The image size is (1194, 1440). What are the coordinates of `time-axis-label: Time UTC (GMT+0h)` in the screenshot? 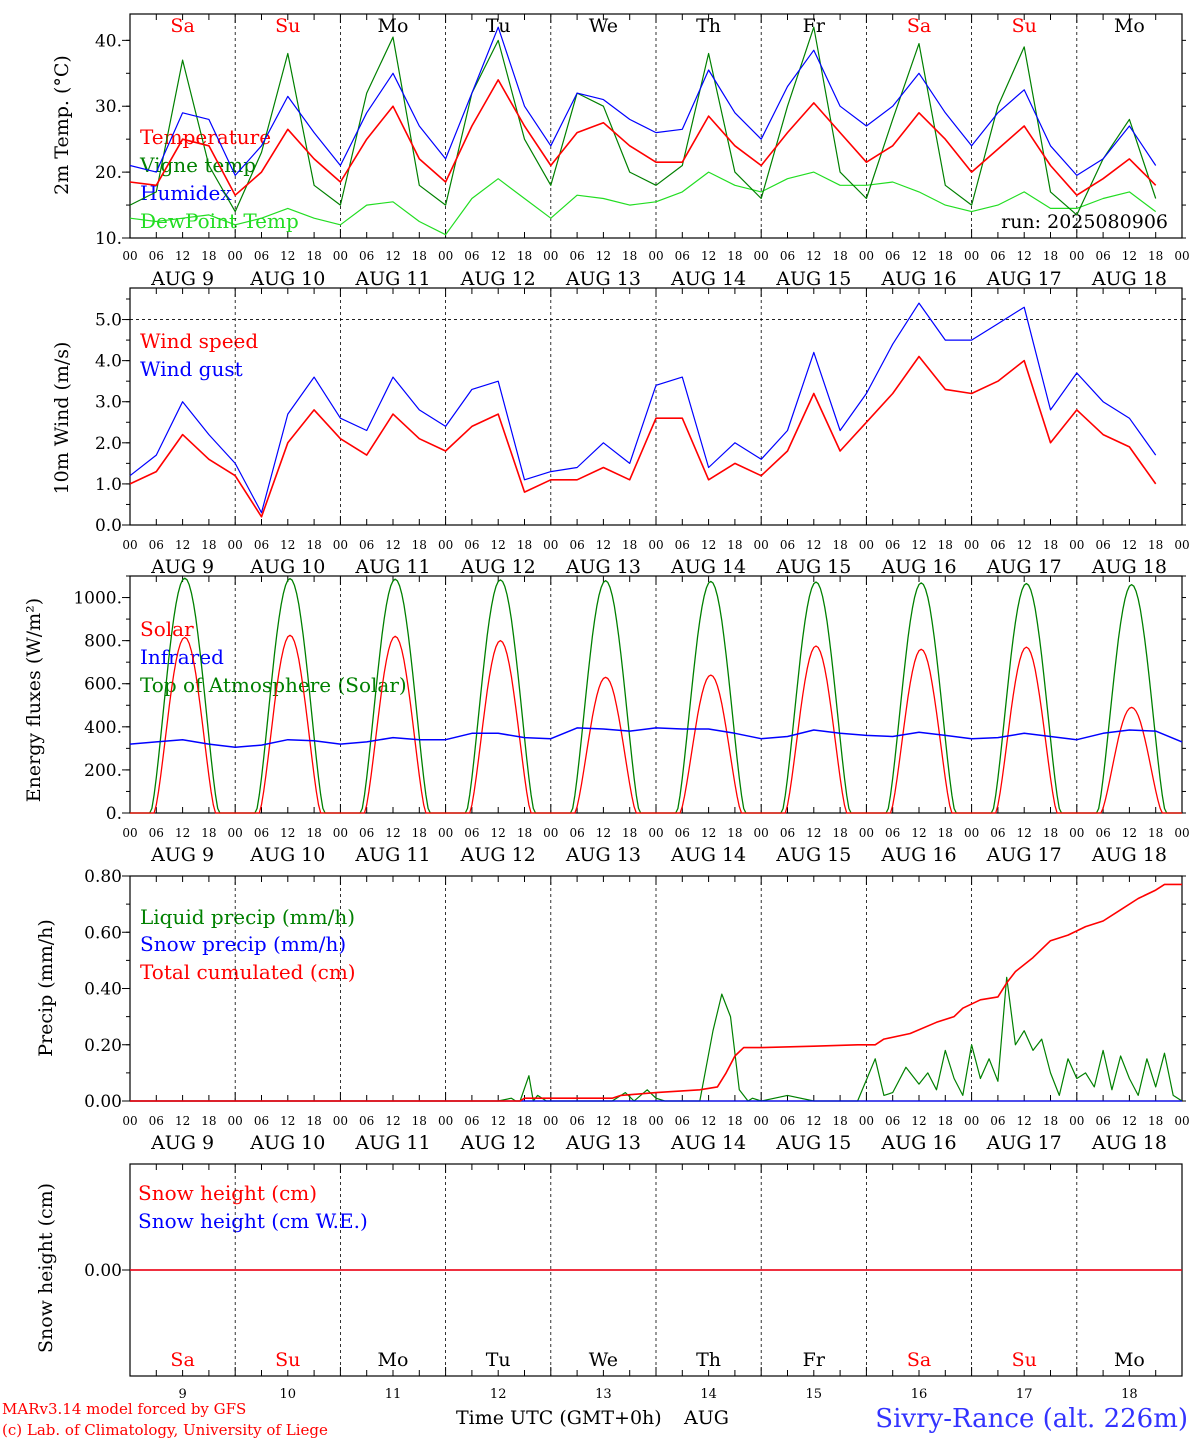 It's located at (559, 1418).